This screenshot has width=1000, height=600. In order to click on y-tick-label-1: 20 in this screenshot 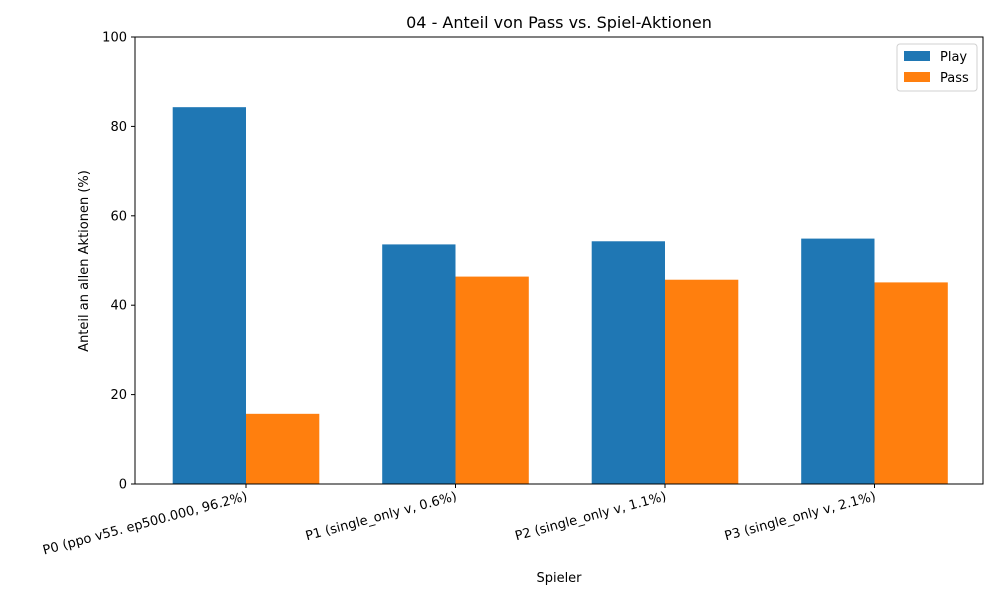, I will do `click(118, 395)`.